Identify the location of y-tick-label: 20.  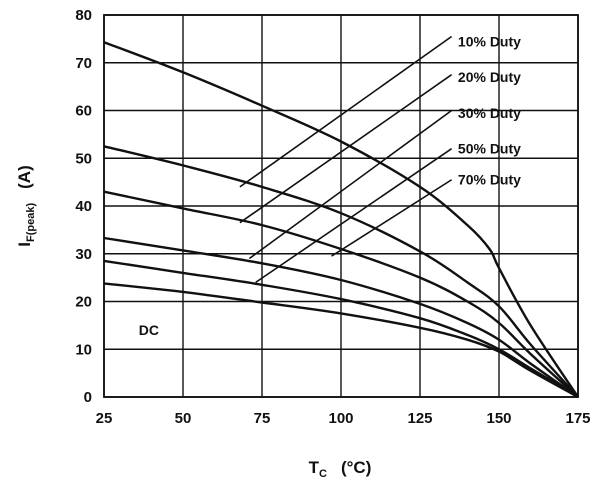
(83, 302).